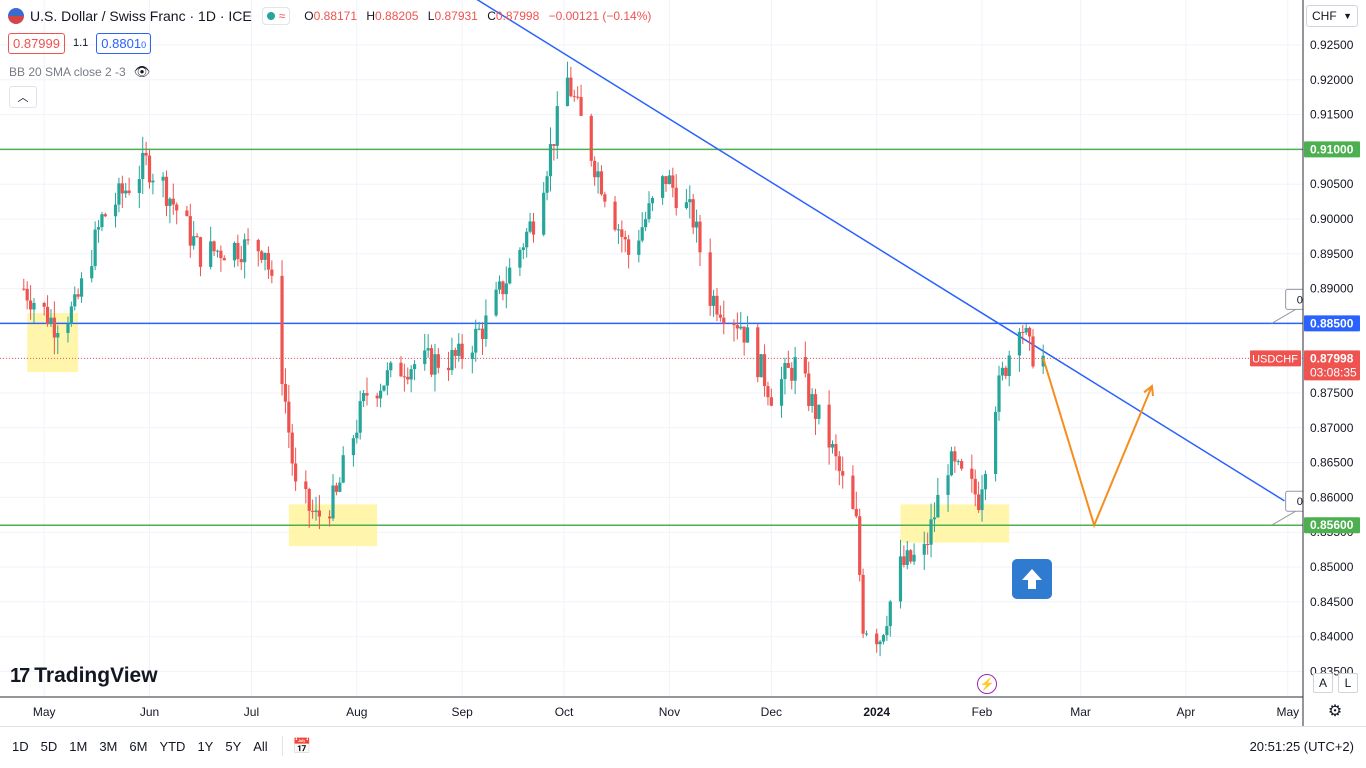  What do you see at coordinates (1332, 358) in the screenshot?
I see `current-price-label: 0.87998` at bounding box center [1332, 358].